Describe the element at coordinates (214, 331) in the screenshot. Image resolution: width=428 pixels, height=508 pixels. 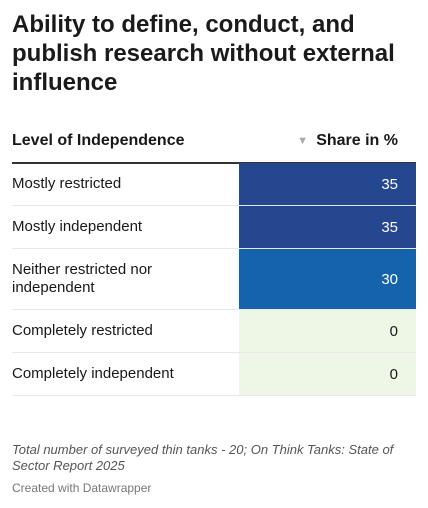
I see `table-row: Completely restricted 0` at that location.